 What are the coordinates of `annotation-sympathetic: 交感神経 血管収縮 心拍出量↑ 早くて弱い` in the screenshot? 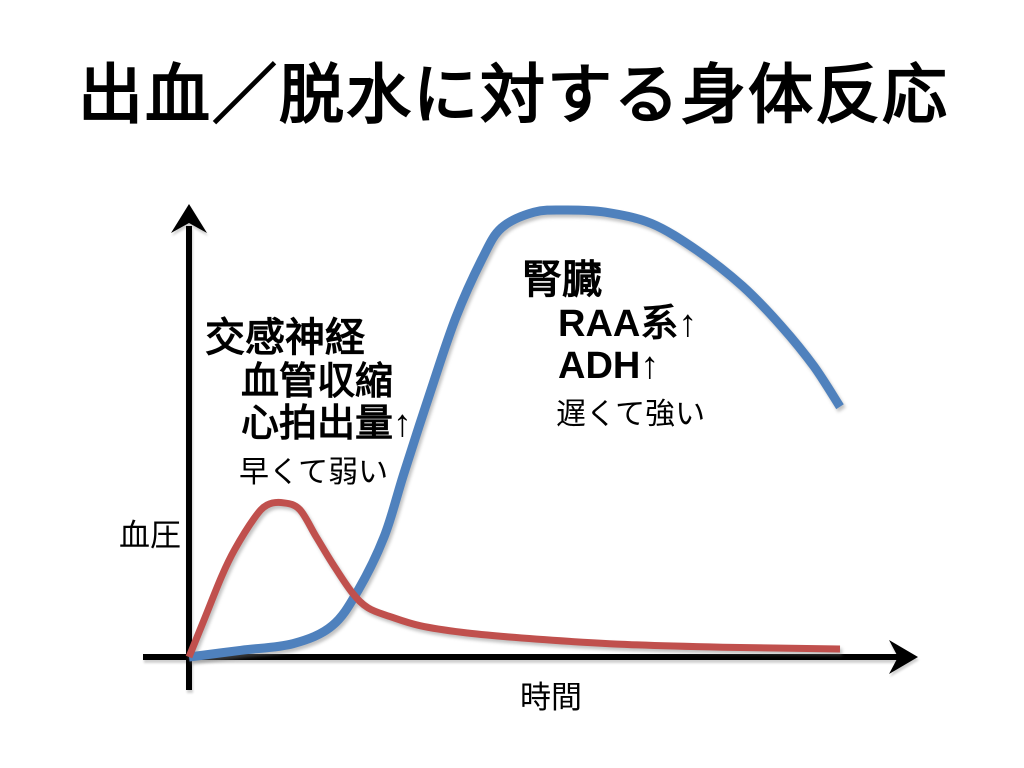 It's located at (308, 402).